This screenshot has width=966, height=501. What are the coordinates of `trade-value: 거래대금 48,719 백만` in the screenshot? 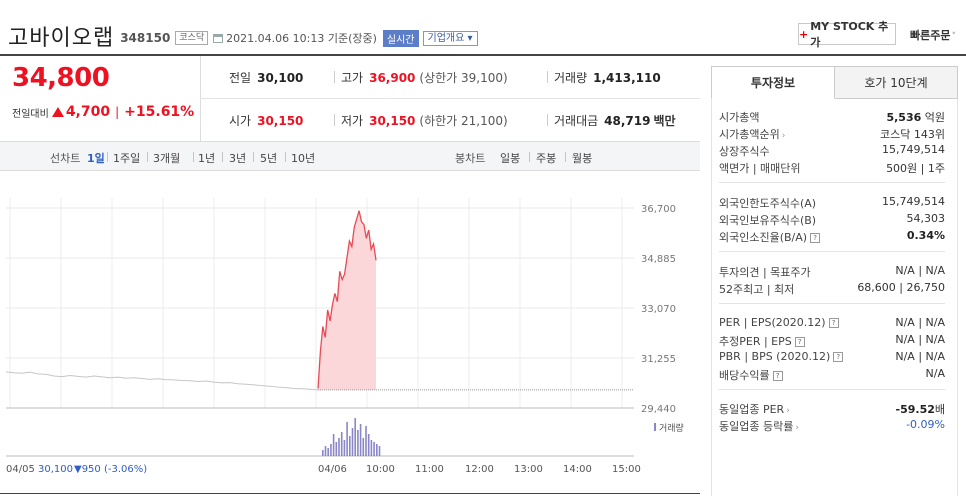 It's located at (615, 120).